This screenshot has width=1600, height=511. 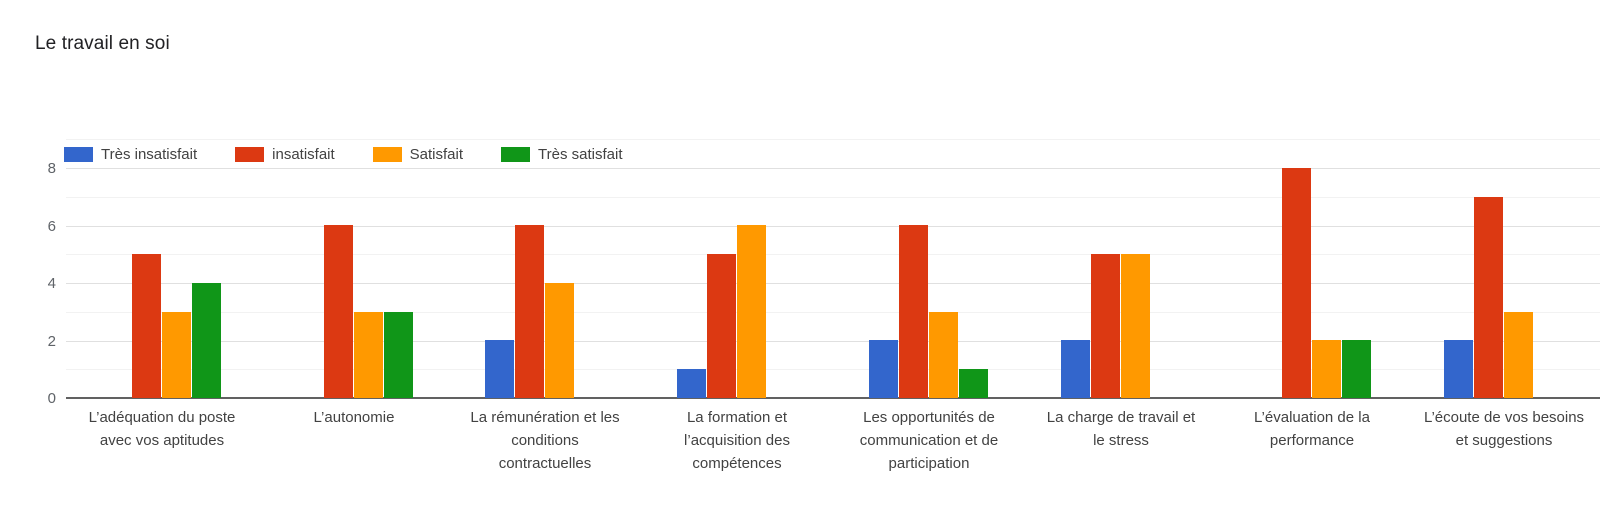 What do you see at coordinates (149, 154) in the screenshot?
I see `legend-label: Très insatisfait` at bounding box center [149, 154].